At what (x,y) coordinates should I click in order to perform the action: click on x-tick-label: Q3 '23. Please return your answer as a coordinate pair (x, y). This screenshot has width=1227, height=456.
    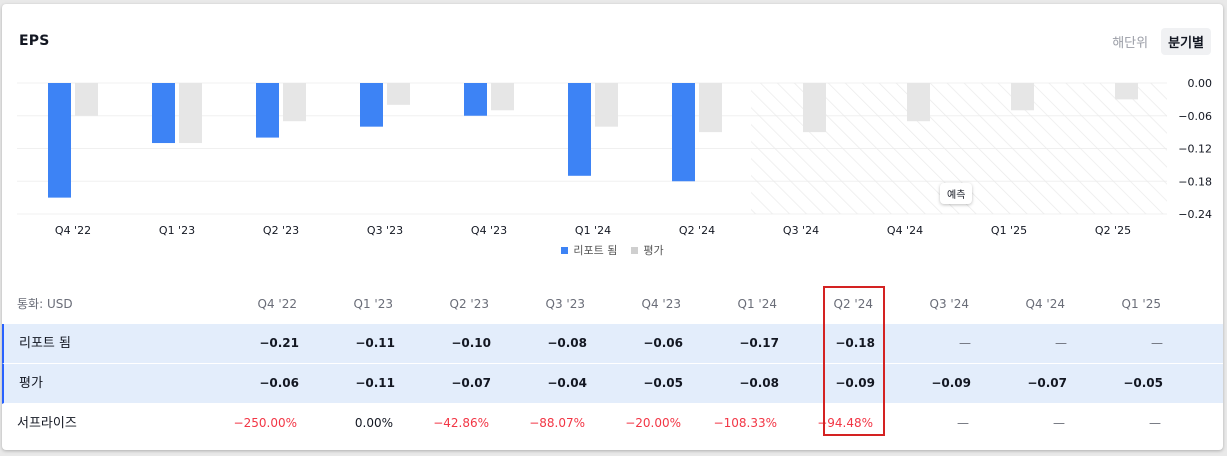
    Looking at the image, I should click on (385, 230).